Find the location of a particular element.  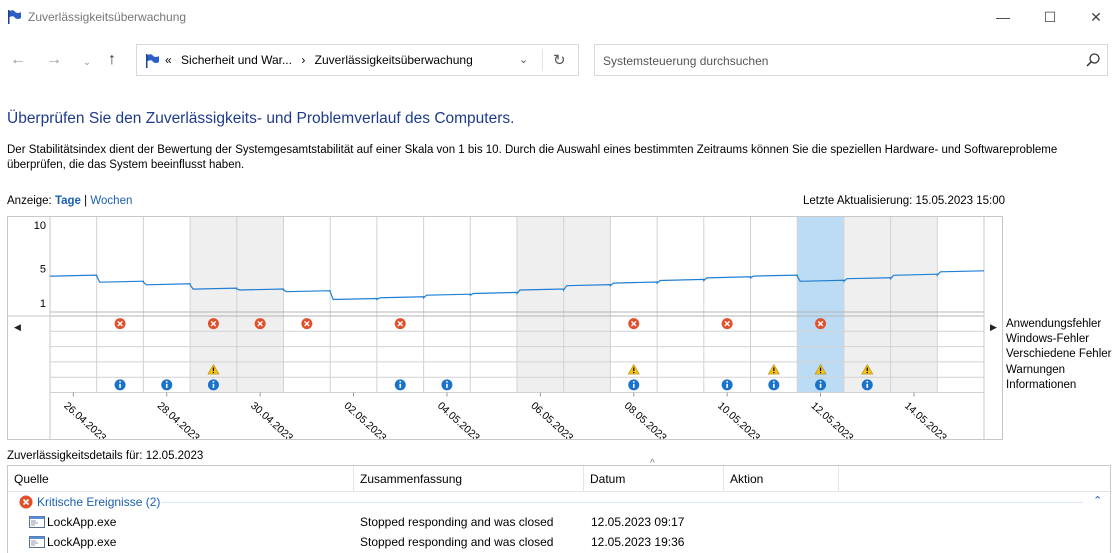

back-button: ← is located at coordinates (18, 59).